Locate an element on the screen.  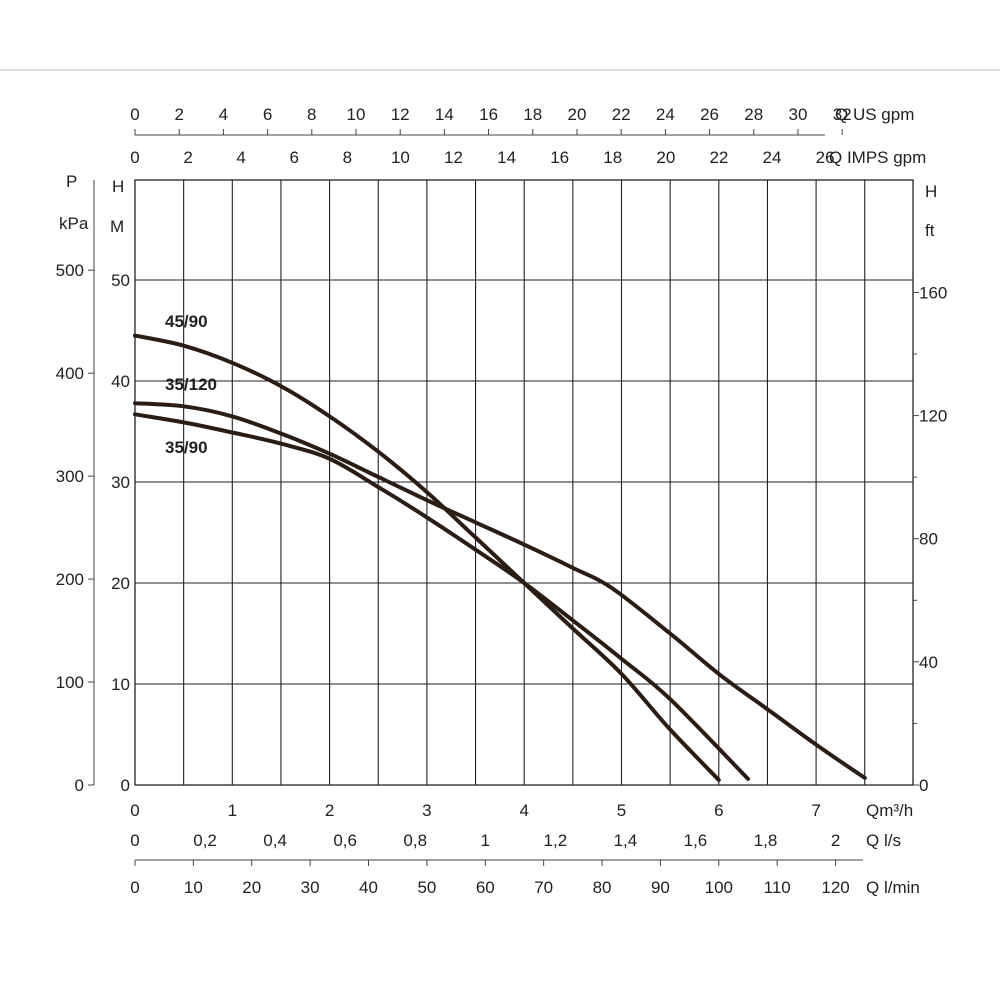
lmin-tick-label: 50 is located at coordinates (426, 887).